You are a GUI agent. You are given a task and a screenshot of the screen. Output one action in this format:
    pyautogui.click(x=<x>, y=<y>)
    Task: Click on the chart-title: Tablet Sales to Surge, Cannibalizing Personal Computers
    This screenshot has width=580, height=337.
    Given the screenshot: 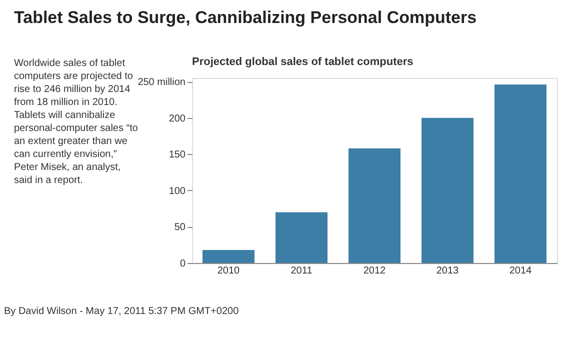 What is the action you would take?
    pyautogui.click(x=245, y=17)
    